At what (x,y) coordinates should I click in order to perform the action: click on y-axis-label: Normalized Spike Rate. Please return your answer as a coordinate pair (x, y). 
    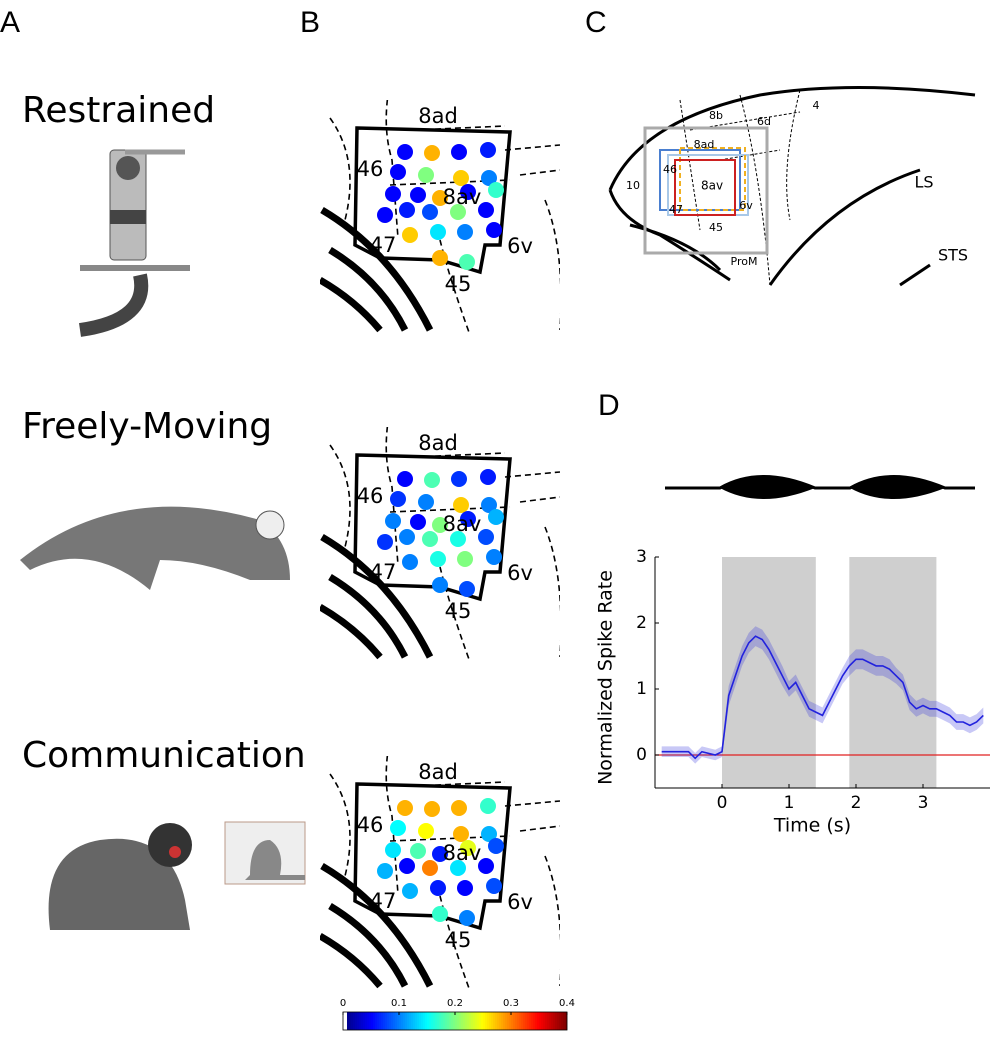
    Looking at the image, I should click on (606, 677).